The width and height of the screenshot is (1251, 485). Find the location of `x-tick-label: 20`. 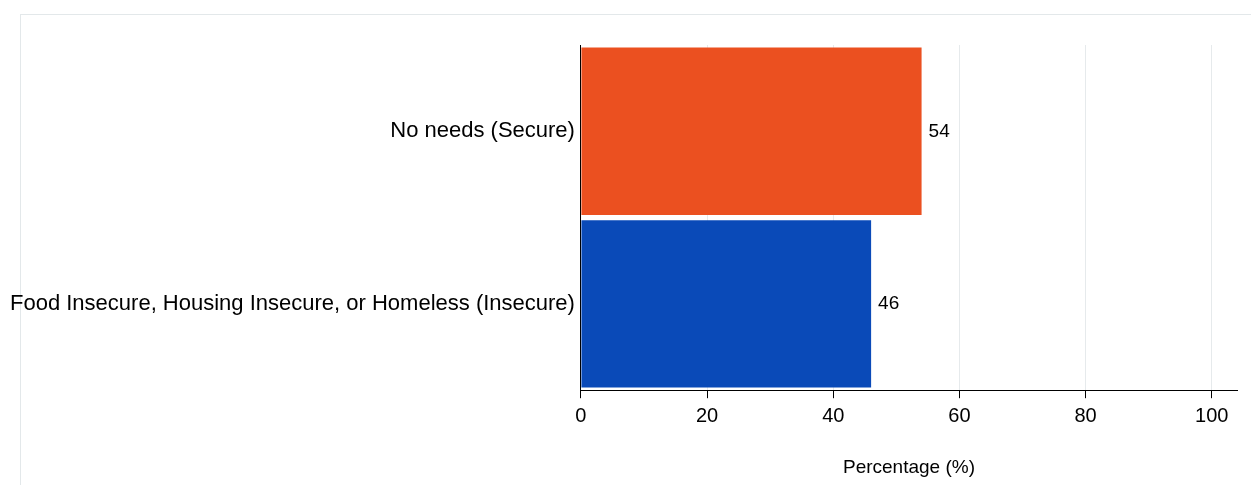

x-tick-label: 20 is located at coordinates (707, 414).